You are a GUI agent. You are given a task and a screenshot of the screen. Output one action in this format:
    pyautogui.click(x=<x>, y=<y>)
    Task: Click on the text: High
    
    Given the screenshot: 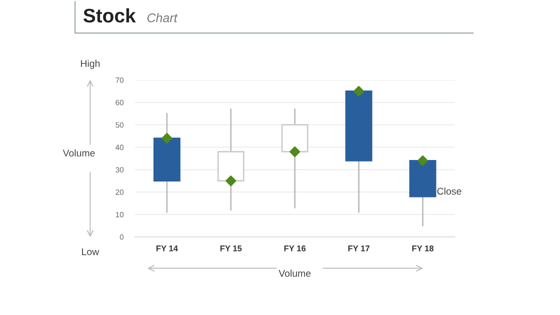 What is the action you would take?
    pyautogui.click(x=90, y=64)
    